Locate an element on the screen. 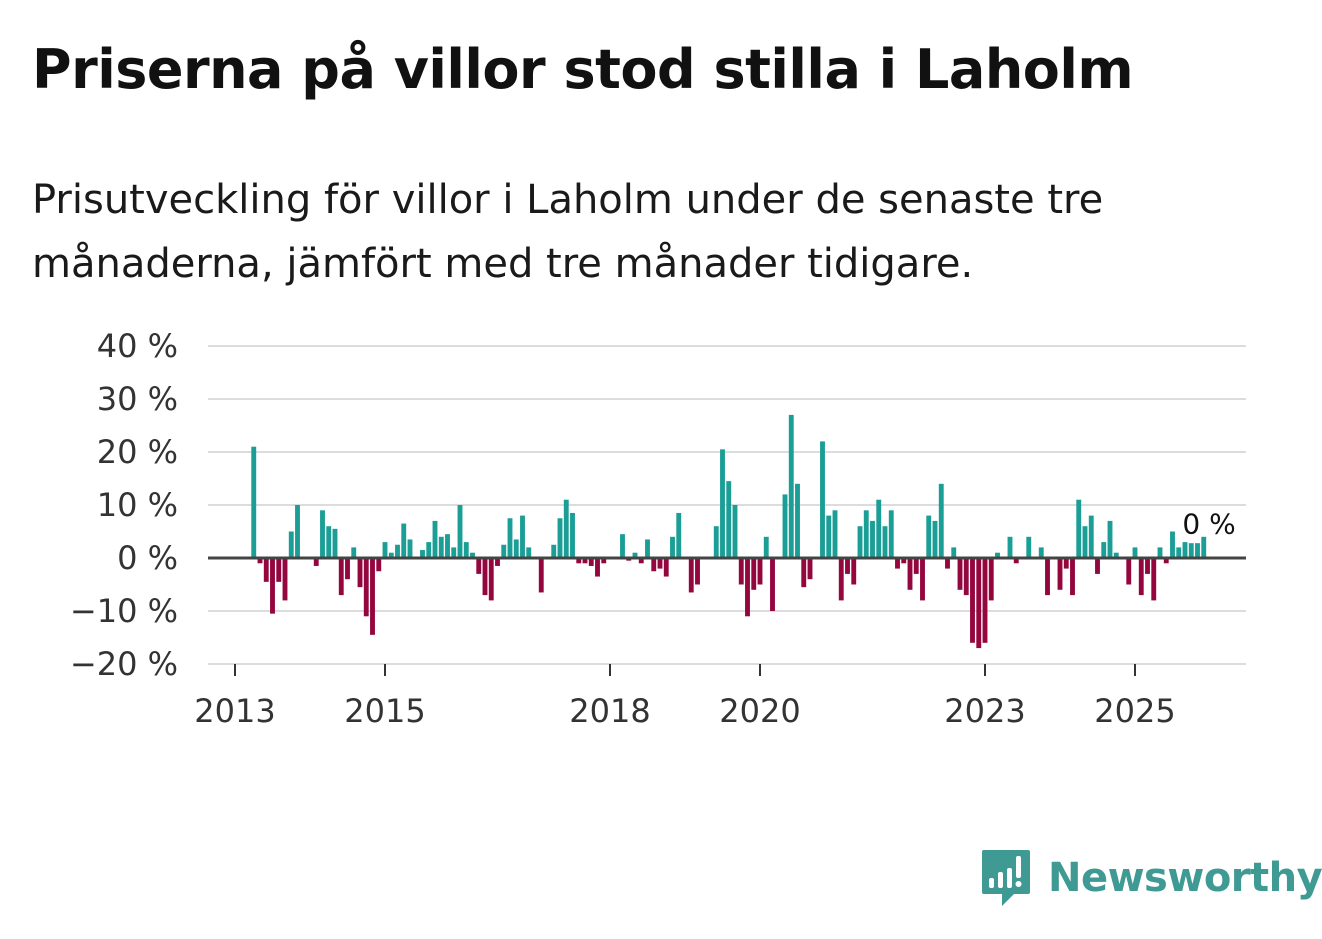 Image resolution: width=1322 pixels, height=939 pixels. newsworthy-brand: Newsworthy is located at coordinates (1151, 878).